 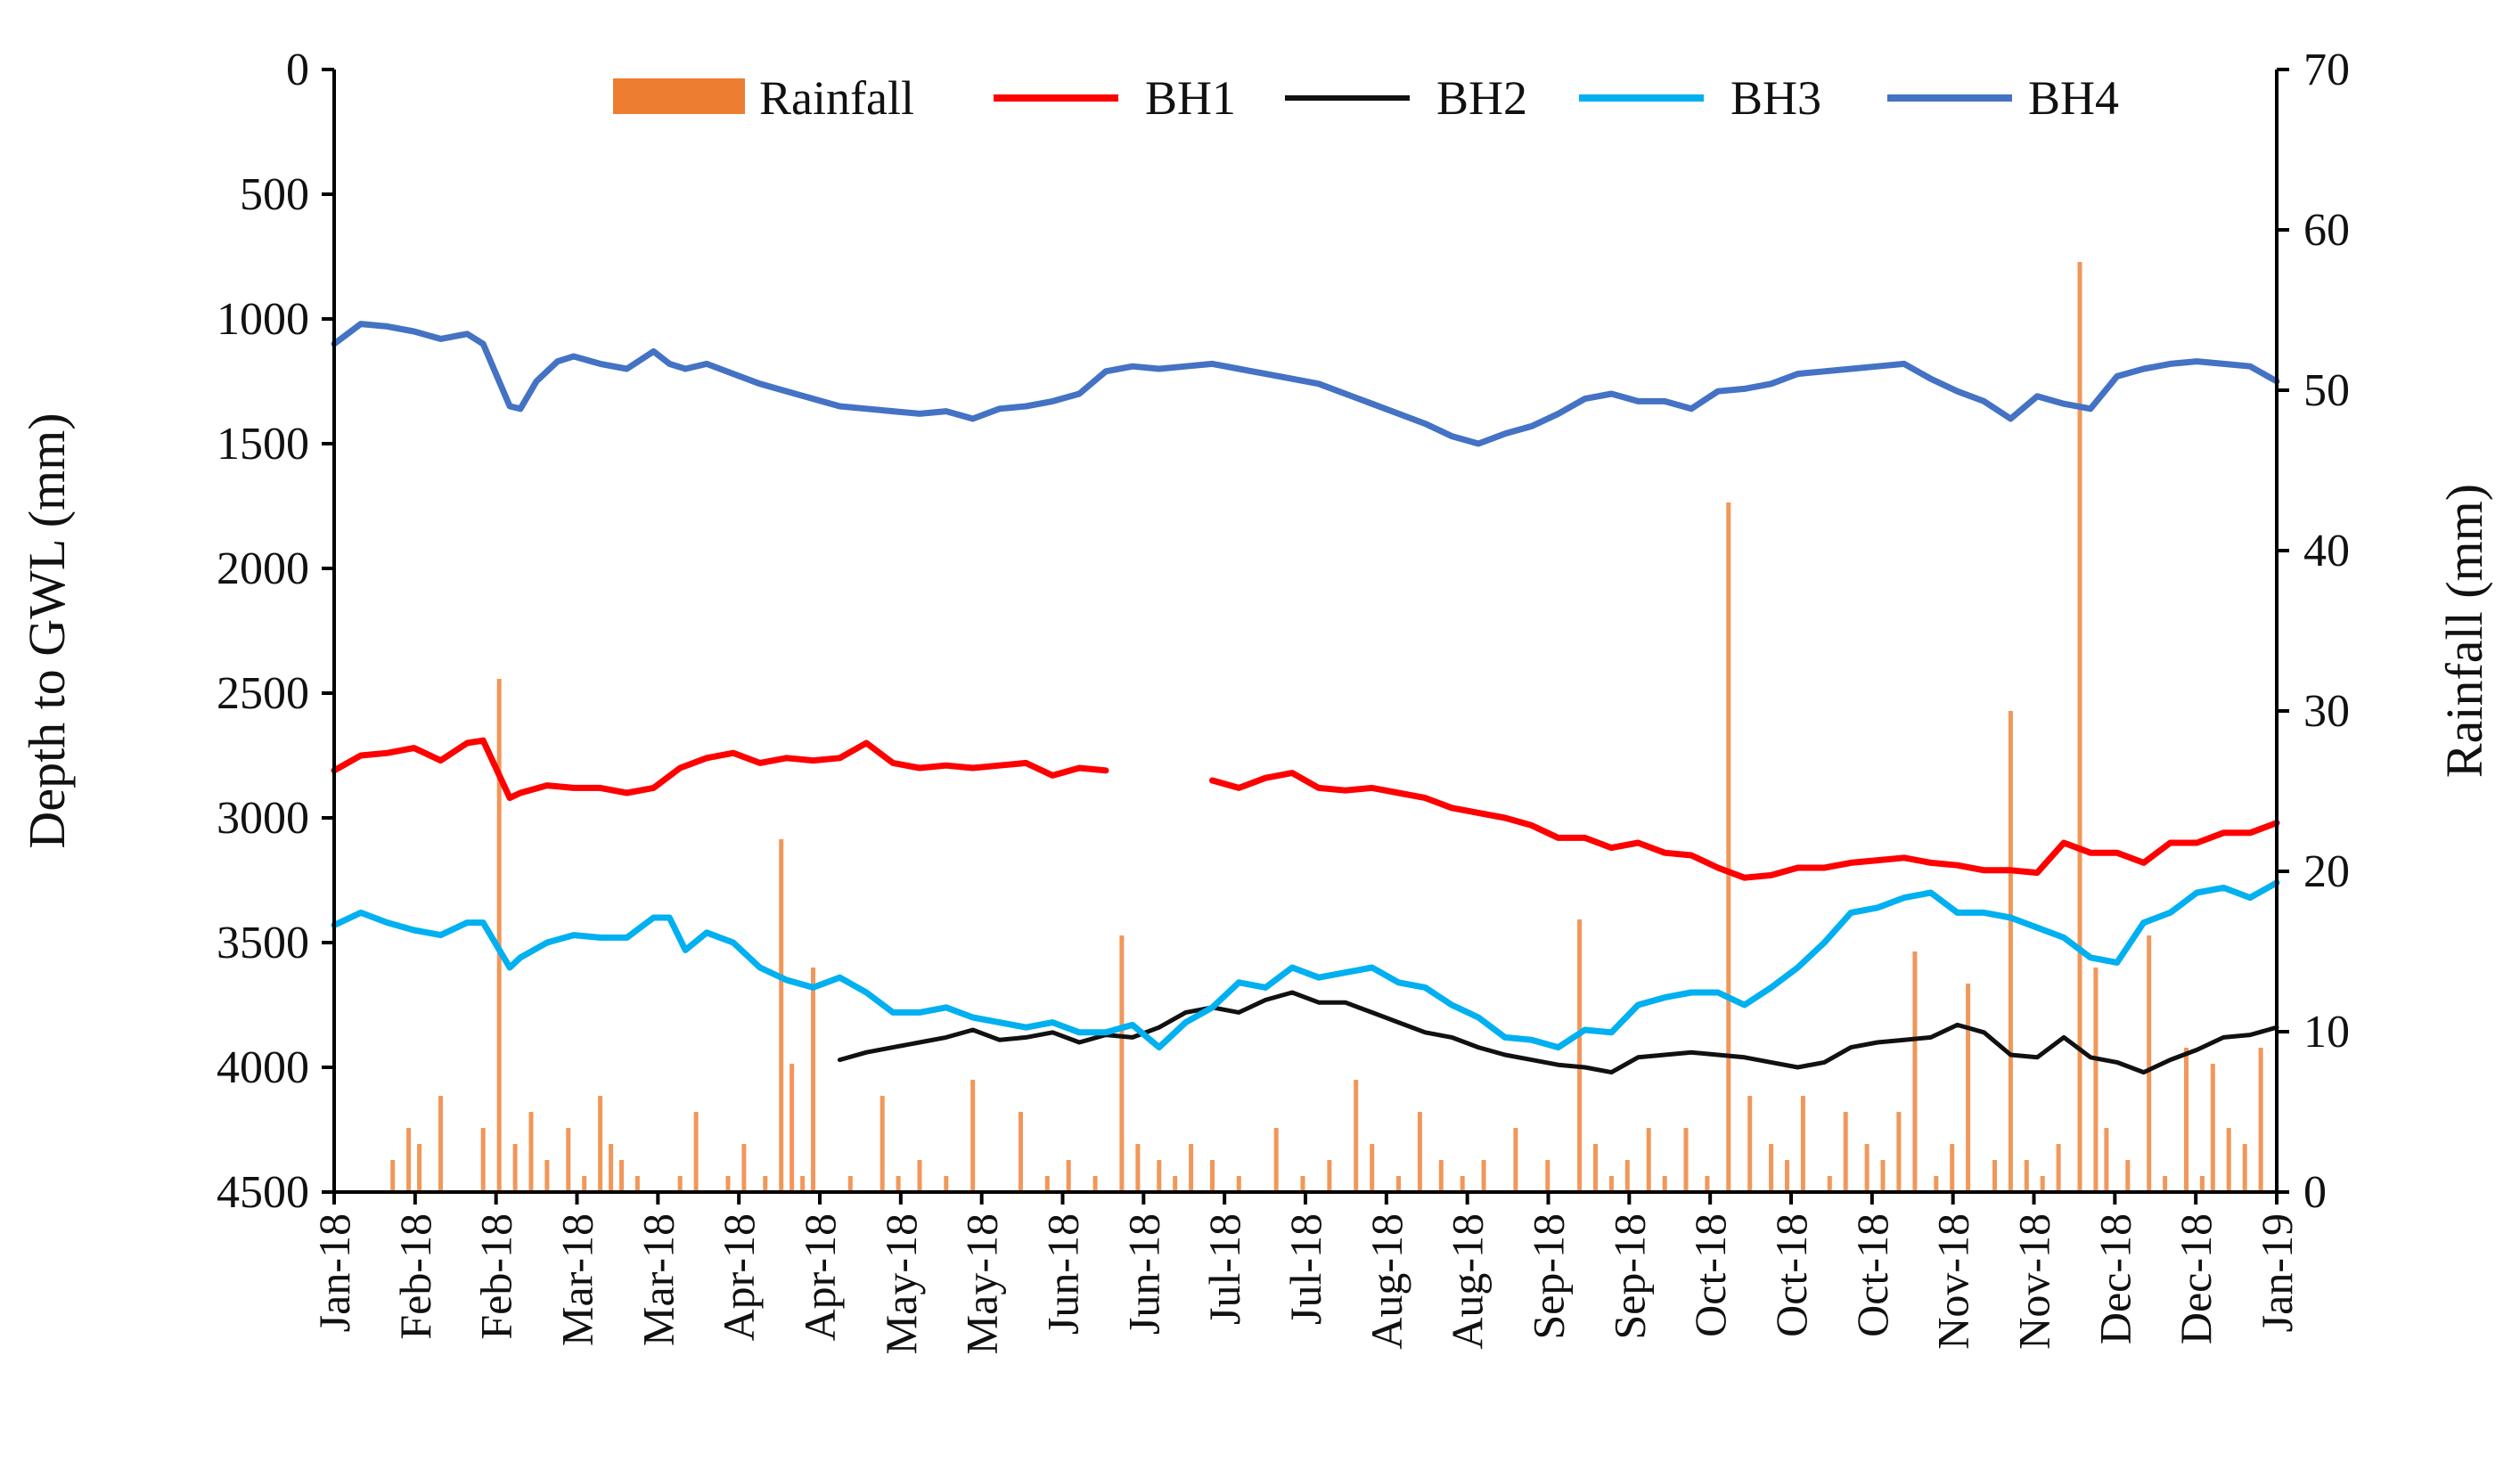 I want to click on series-line-bh2, so click(x=1558, y=1032).